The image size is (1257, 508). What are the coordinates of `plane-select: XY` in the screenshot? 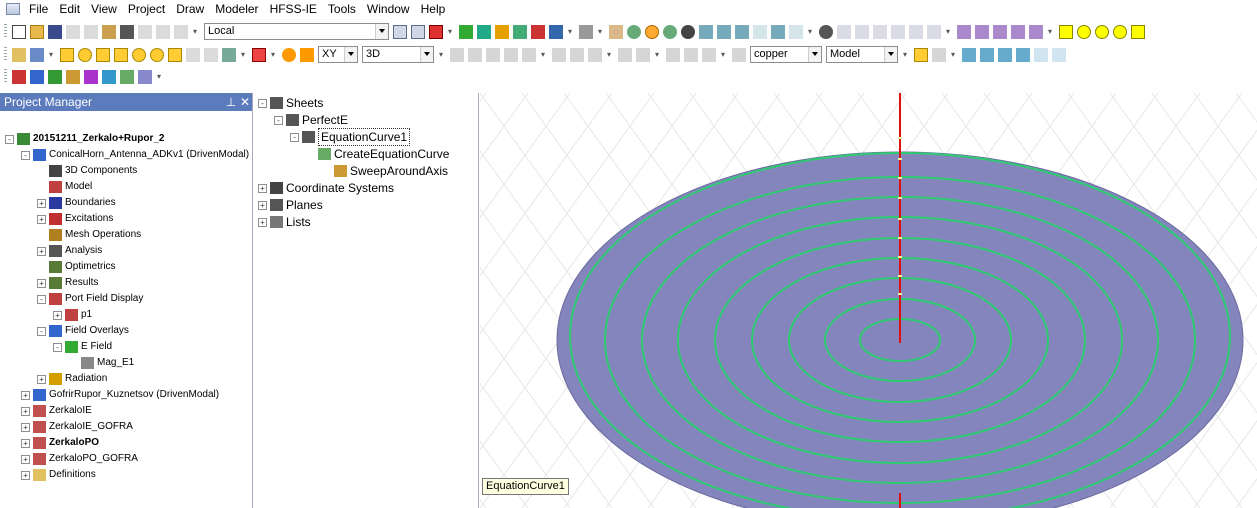 It's located at (338, 54).